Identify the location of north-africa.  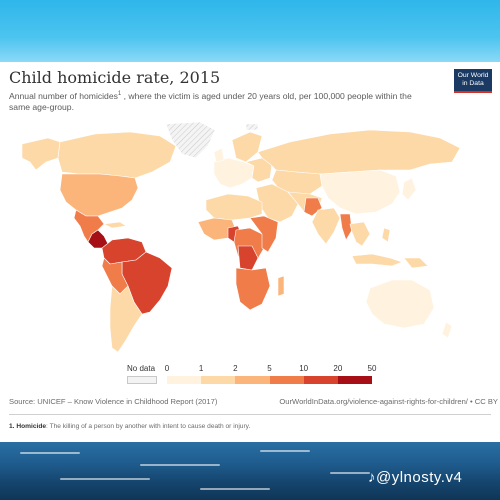
(234, 207).